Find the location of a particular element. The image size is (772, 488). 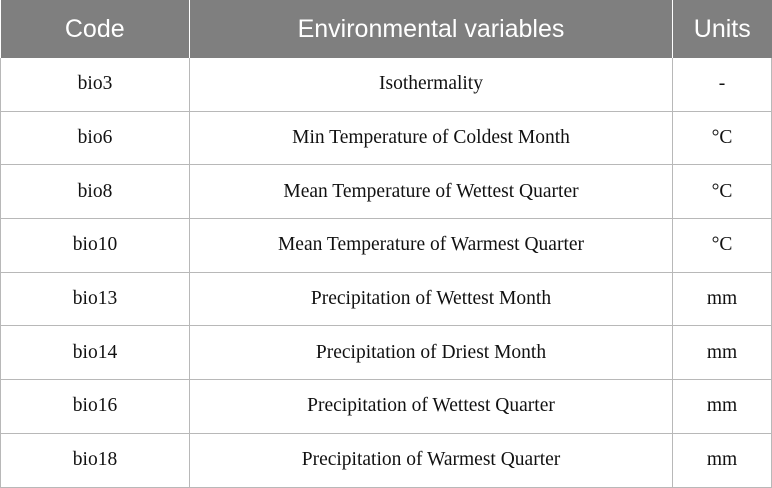

header-environmental-variables: Environmental variables is located at coordinates (431, 29).